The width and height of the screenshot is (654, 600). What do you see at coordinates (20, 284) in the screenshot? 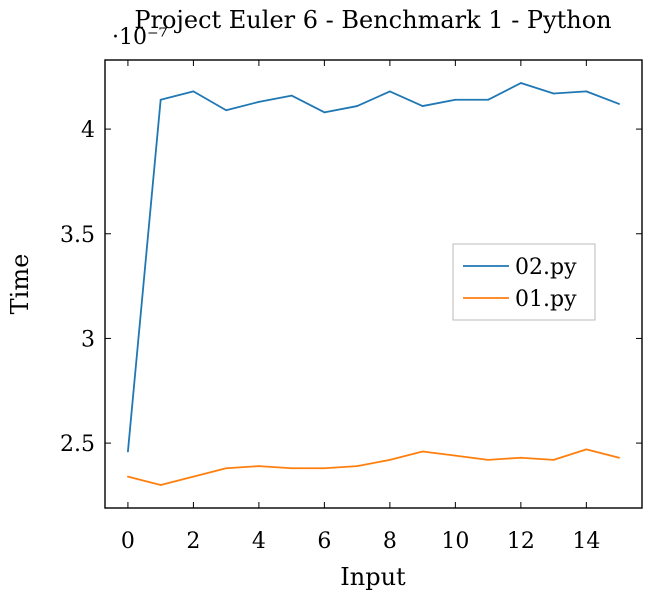
I see `y-axis-label: Time` at bounding box center [20, 284].